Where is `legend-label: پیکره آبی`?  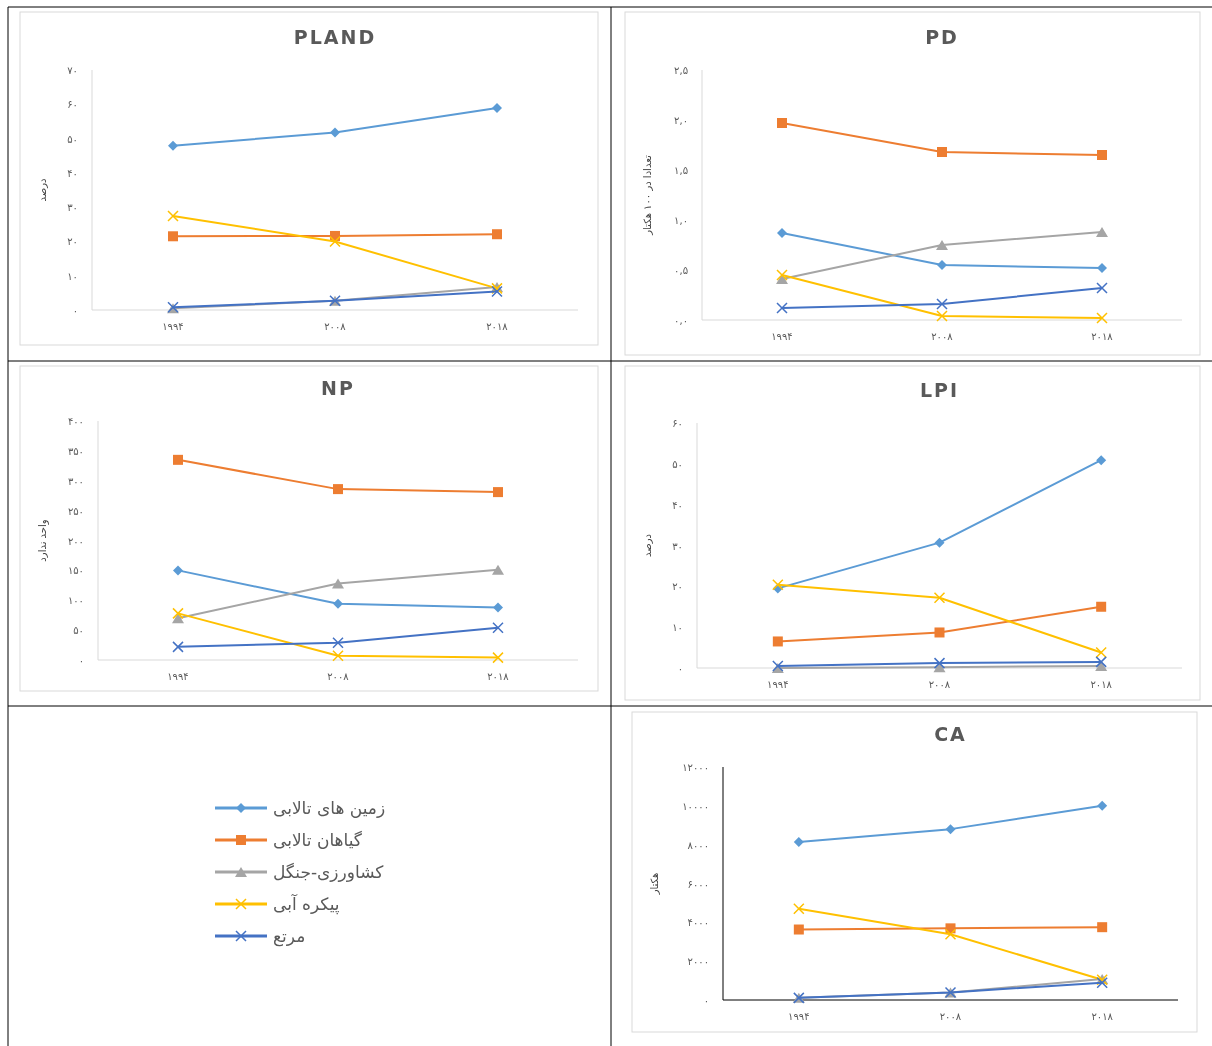 legend-label: پیکره آبی is located at coordinates (306, 904).